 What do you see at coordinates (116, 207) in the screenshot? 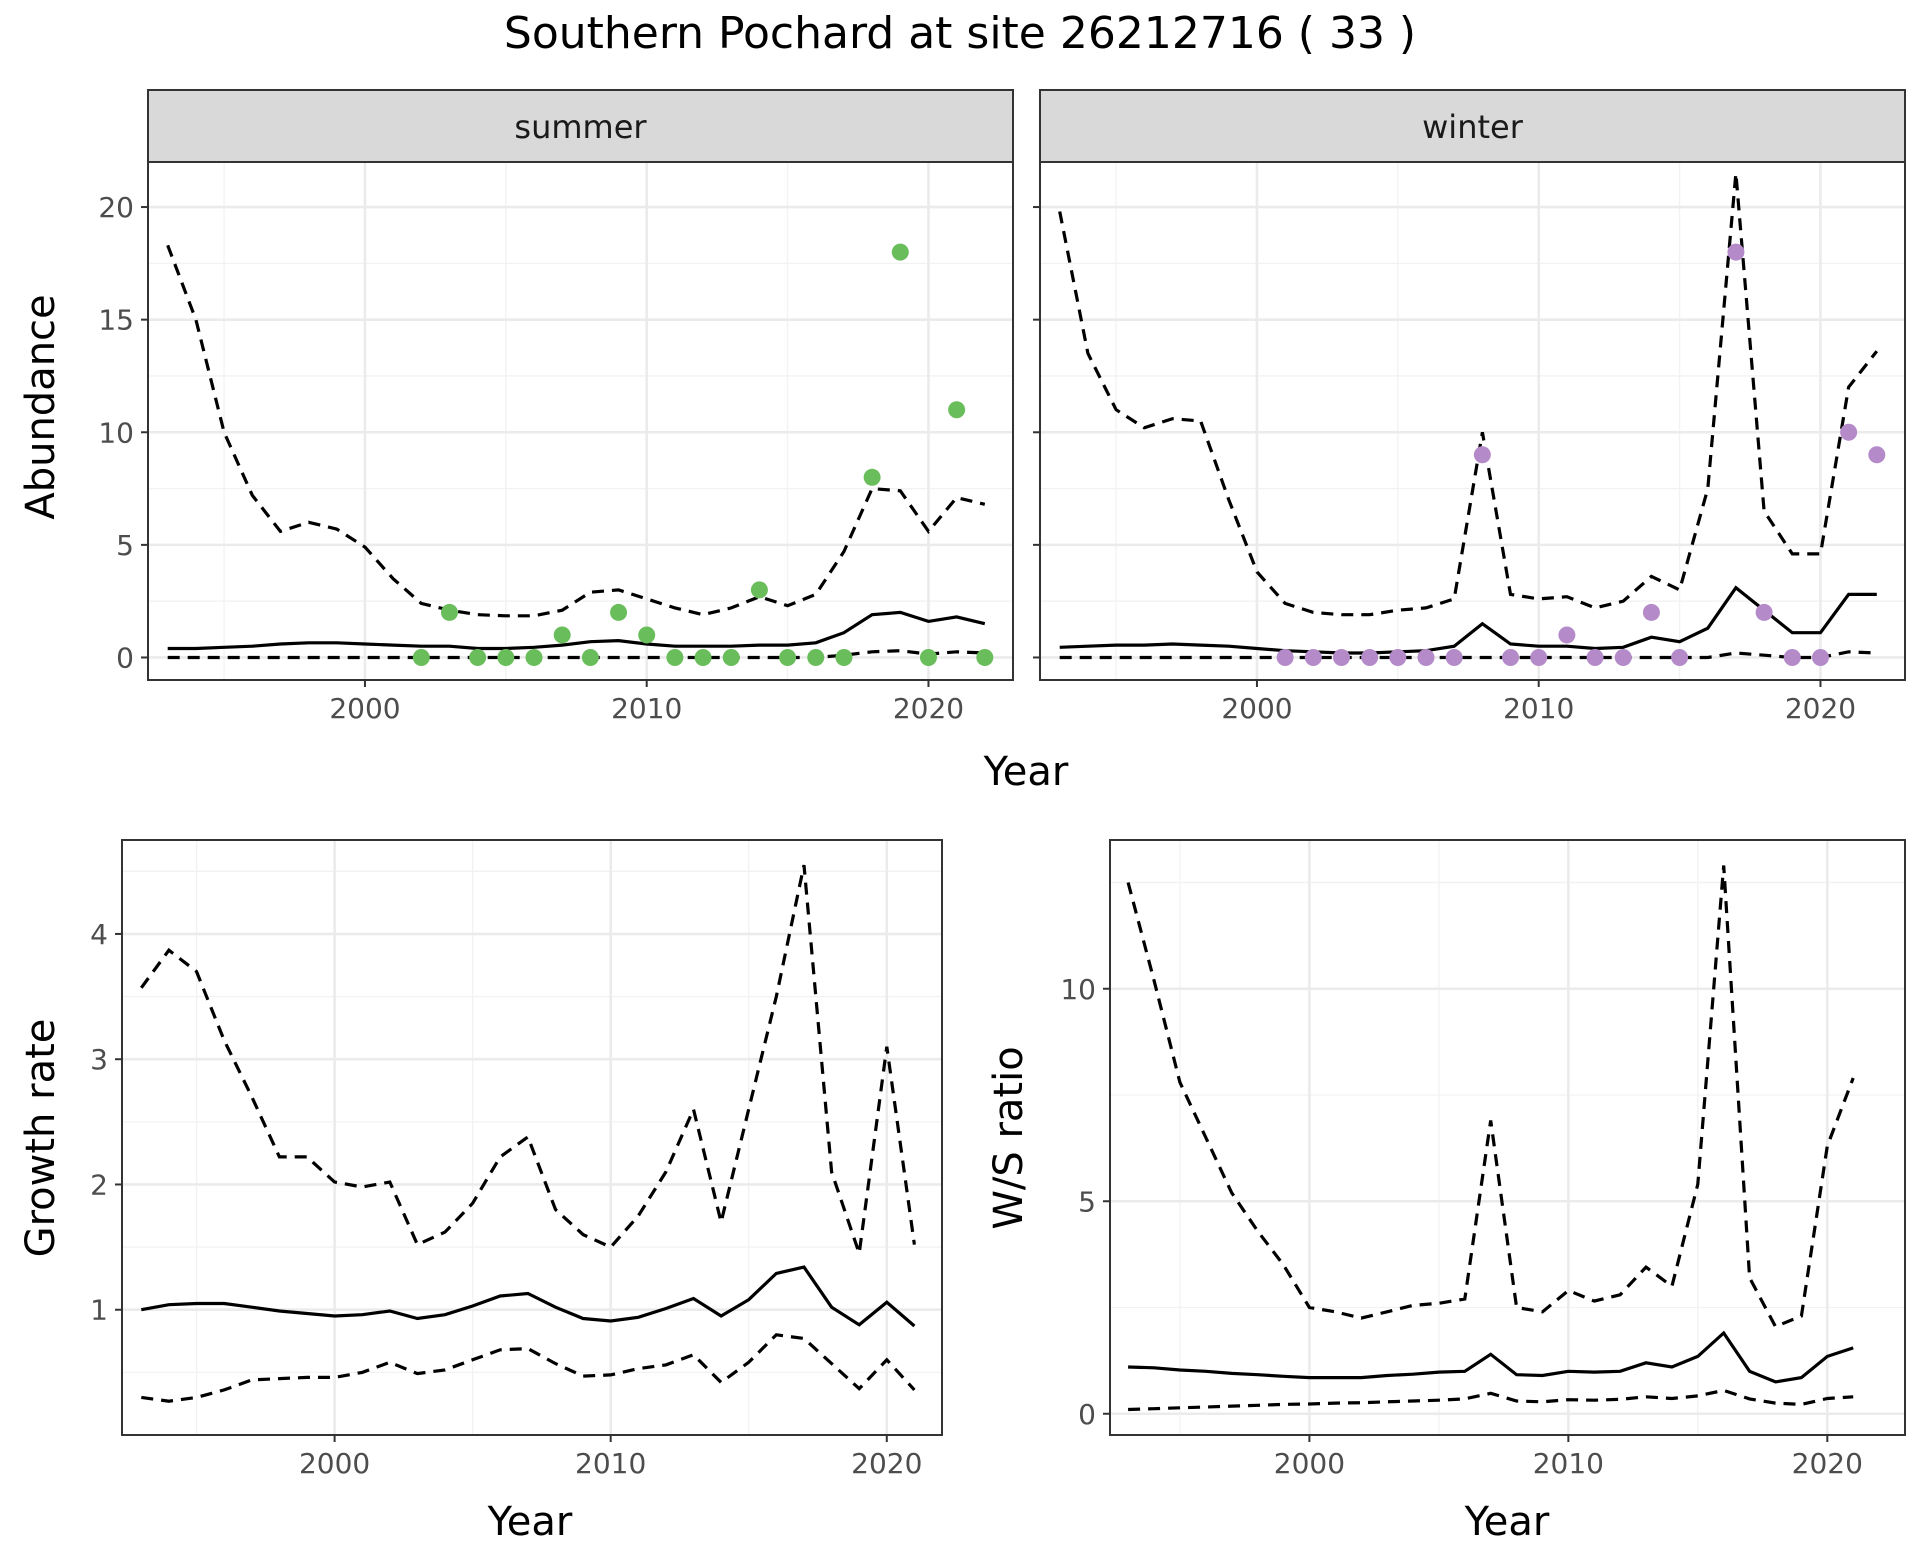
I see `summer-y-tick-label: 20` at bounding box center [116, 207].